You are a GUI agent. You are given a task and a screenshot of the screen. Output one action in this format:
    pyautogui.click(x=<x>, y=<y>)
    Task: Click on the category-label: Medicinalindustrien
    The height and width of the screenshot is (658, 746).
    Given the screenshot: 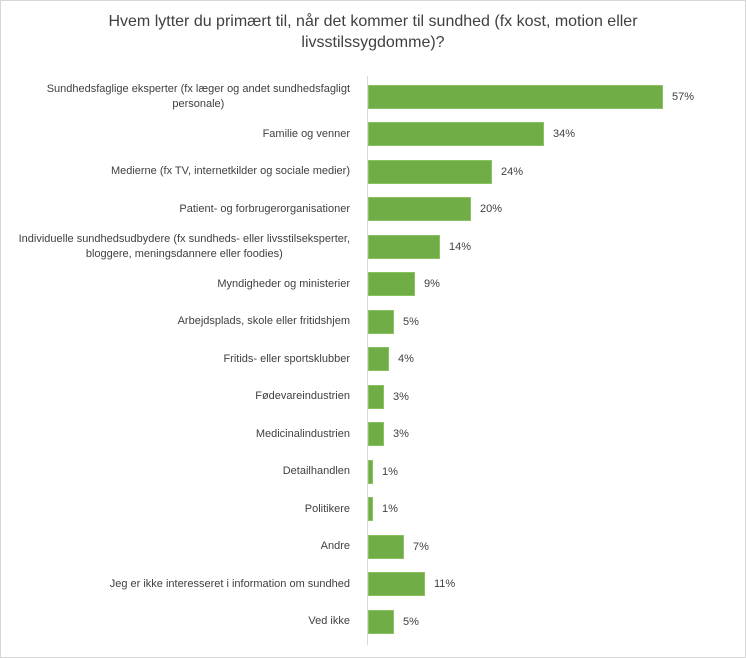 What is the action you would take?
    pyautogui.click(x=302, y=433)
    